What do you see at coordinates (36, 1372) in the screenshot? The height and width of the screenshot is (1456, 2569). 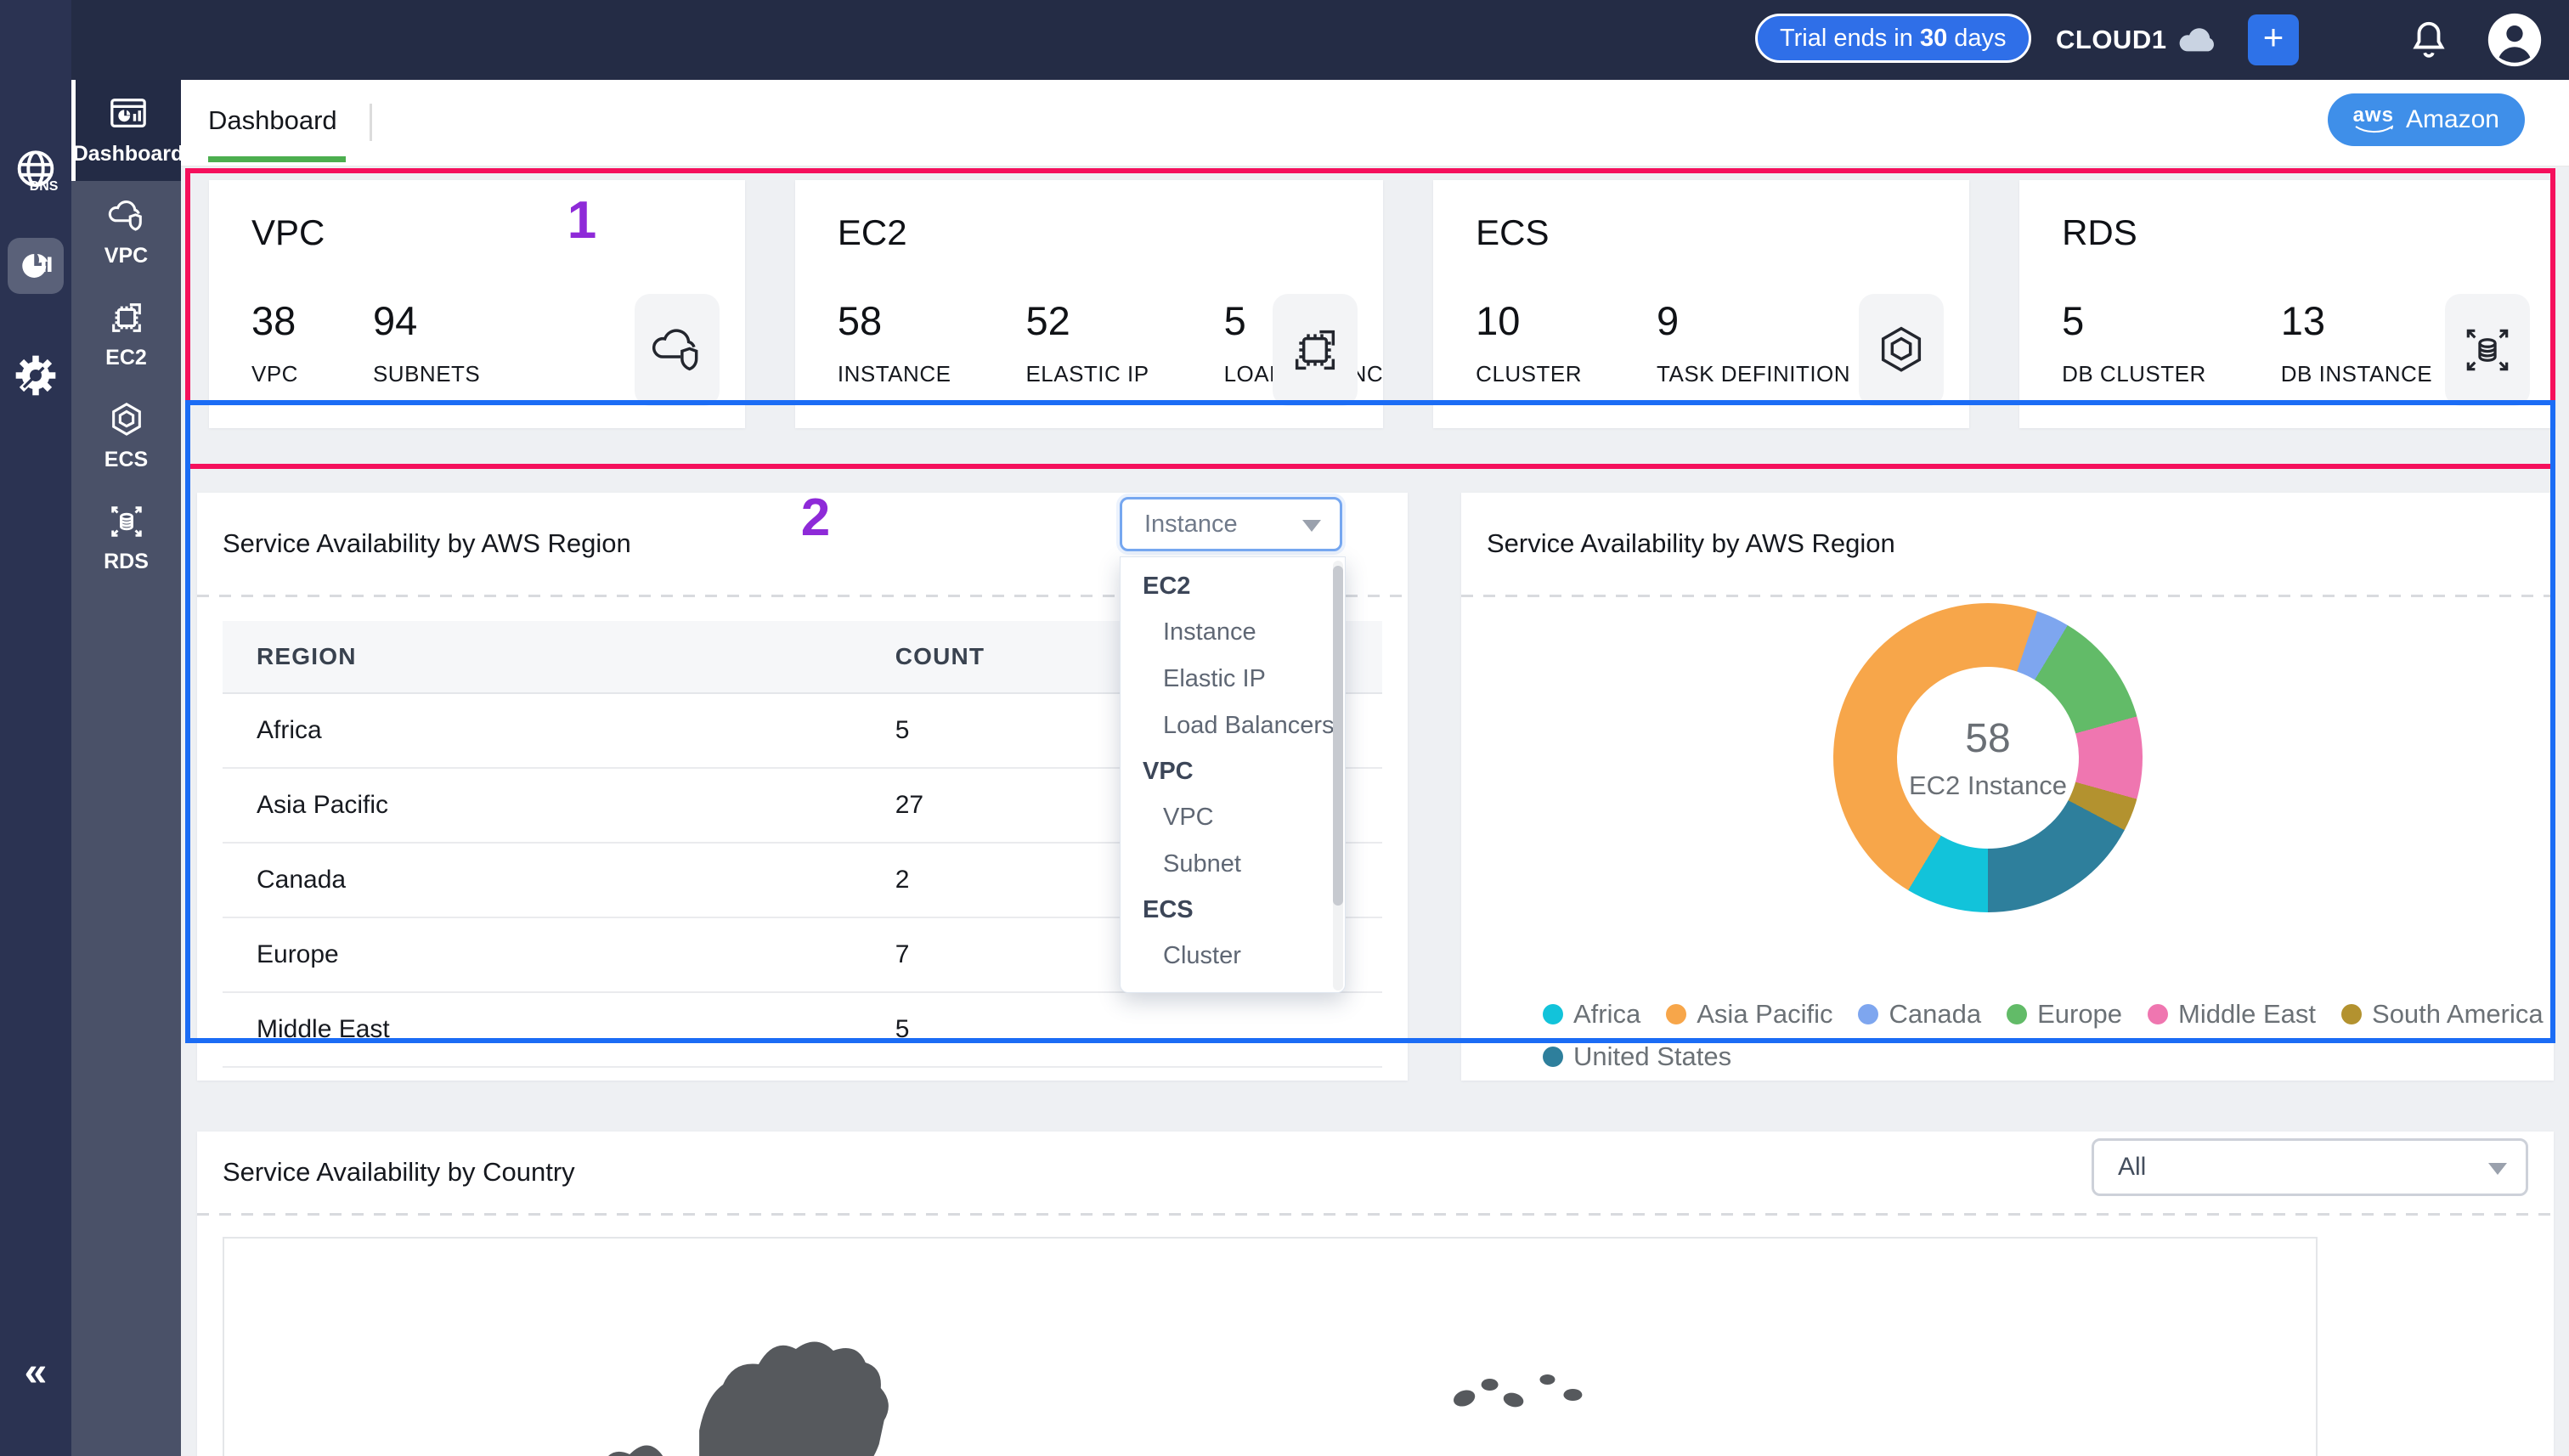 I see `collapse-sidebar-button: «` at bounding box center [36, 1372].